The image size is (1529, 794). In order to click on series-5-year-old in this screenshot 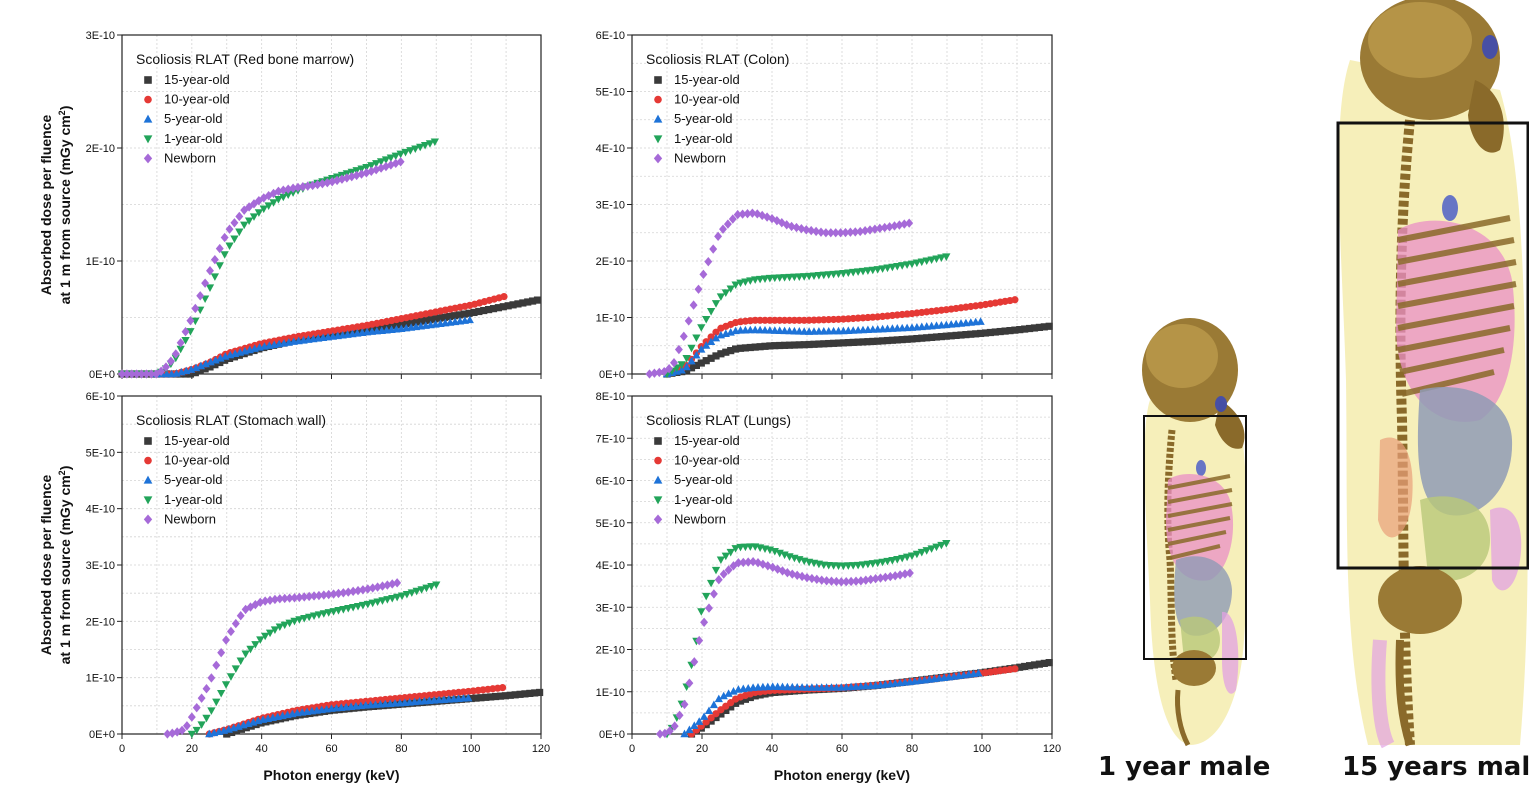, I will do `click(313, 346)`.